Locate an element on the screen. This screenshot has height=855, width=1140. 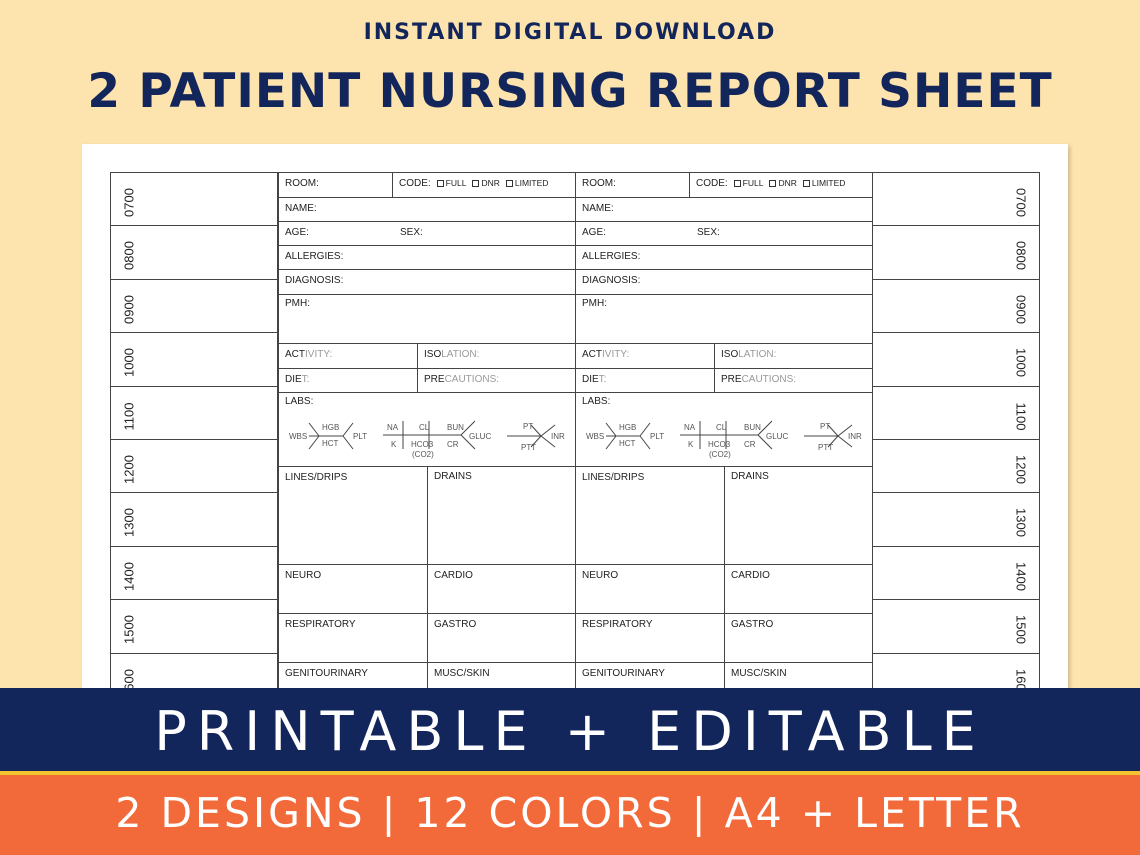
lab-plt: PLT is located at coordinates (360, 436).